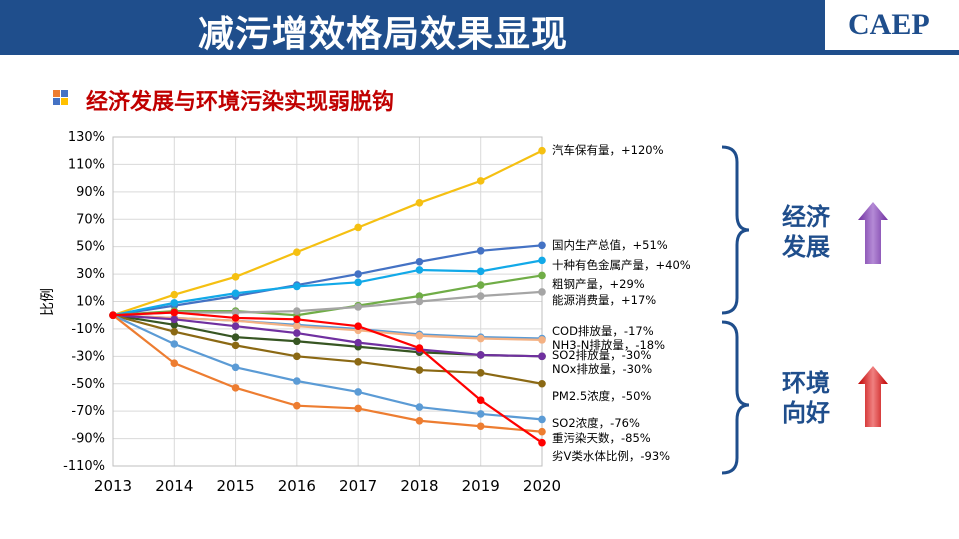 Image resolution: width=959 pixels, height=539 pixels. What do you see at coordinates (596, 423) in the screenshot?
I see `series-label: SO2浓度，-76%` at bounding box center [596, 423].